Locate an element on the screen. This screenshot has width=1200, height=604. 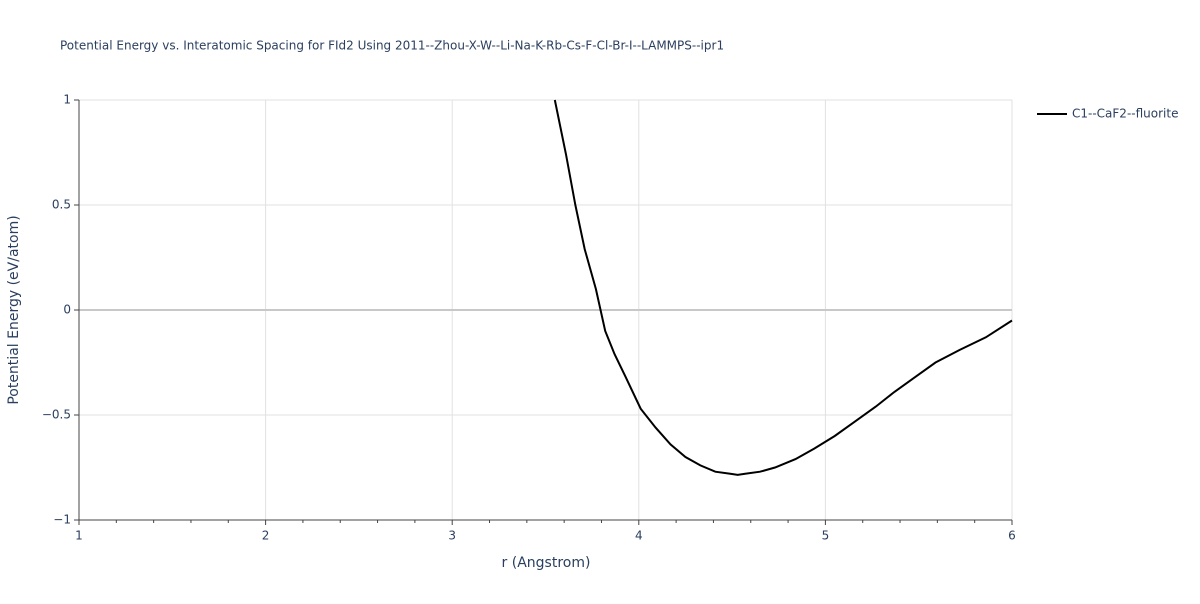
y-tick-label: 0.5 is located at coordinates (61, 205).